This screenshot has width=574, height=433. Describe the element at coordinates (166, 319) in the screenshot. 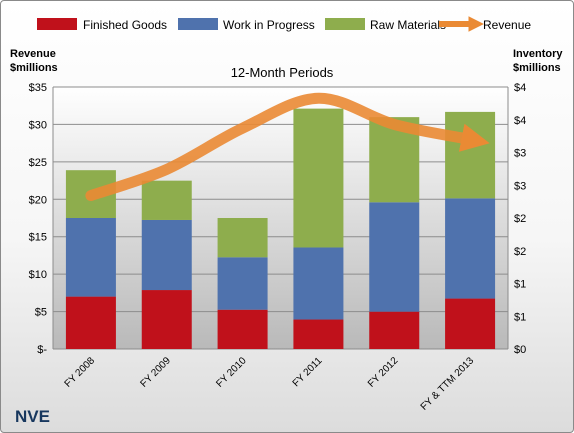

I see `bar-finished-goods-fy-2009` at that location.